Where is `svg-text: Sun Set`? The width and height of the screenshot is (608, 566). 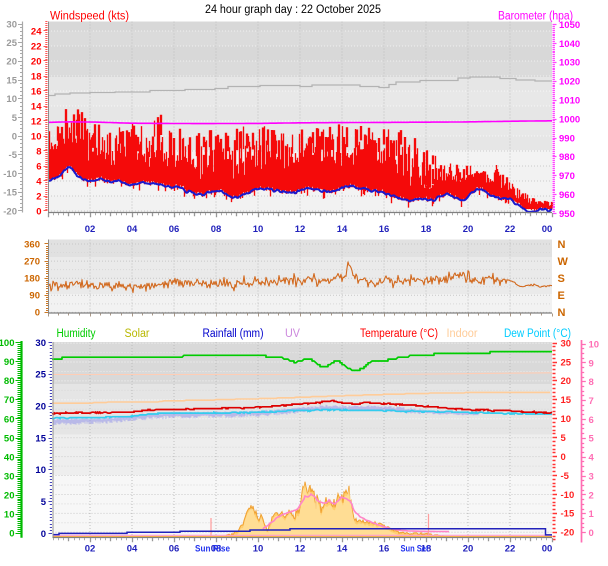 svg-text: Sun Set is located at coordinates (415, 549).